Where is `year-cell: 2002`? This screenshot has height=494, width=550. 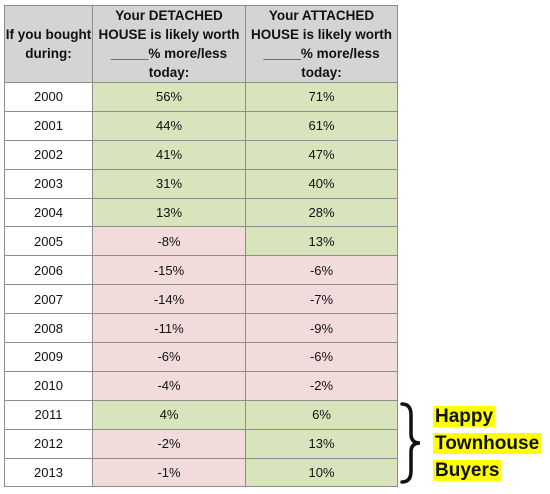 year-cell: 2002 is located at coordinates (48, 154).